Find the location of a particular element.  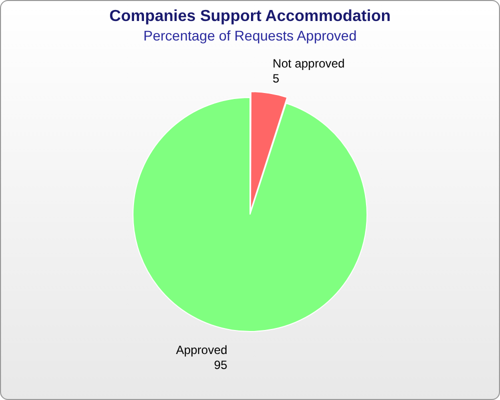

slice-label: Approved is located at coordinates (202, 350).